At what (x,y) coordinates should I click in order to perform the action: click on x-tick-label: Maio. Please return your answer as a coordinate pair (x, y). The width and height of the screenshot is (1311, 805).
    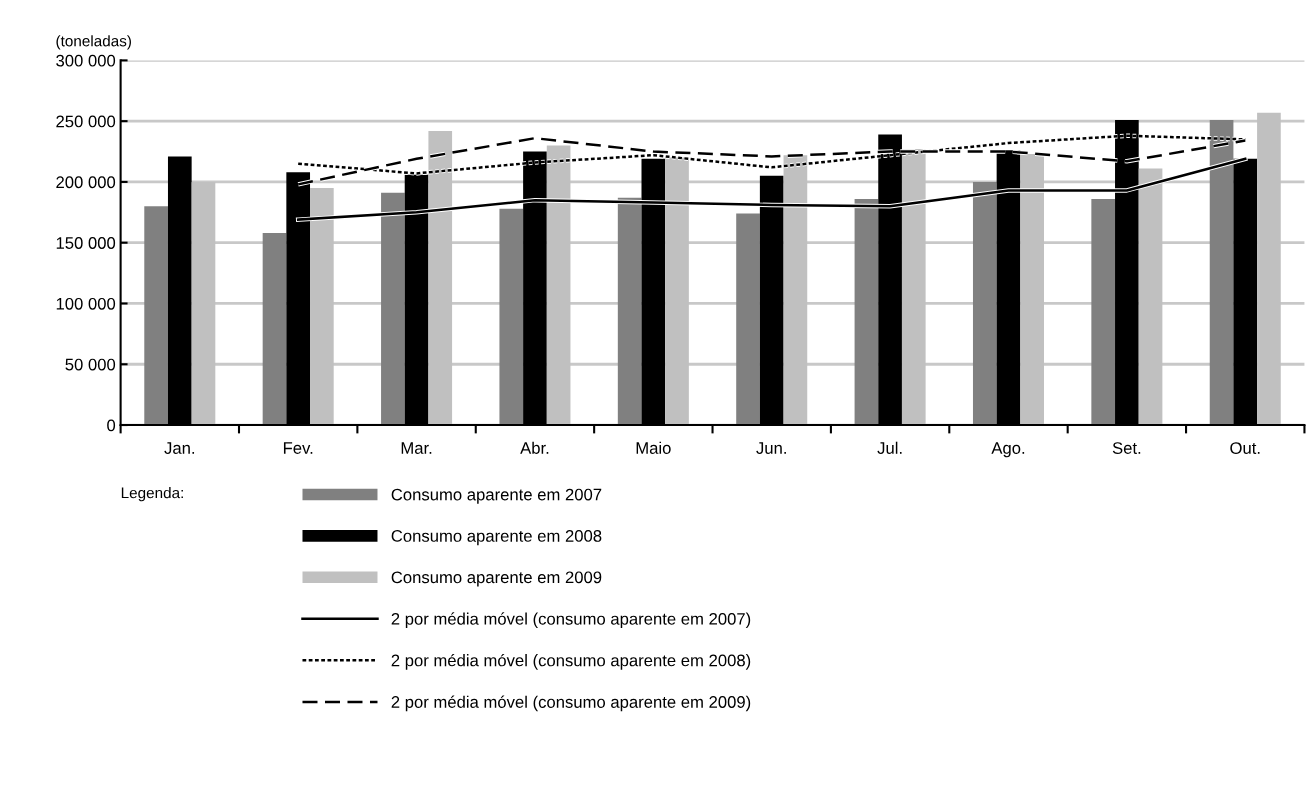
    Looking at the image, I should click on (653, 447).